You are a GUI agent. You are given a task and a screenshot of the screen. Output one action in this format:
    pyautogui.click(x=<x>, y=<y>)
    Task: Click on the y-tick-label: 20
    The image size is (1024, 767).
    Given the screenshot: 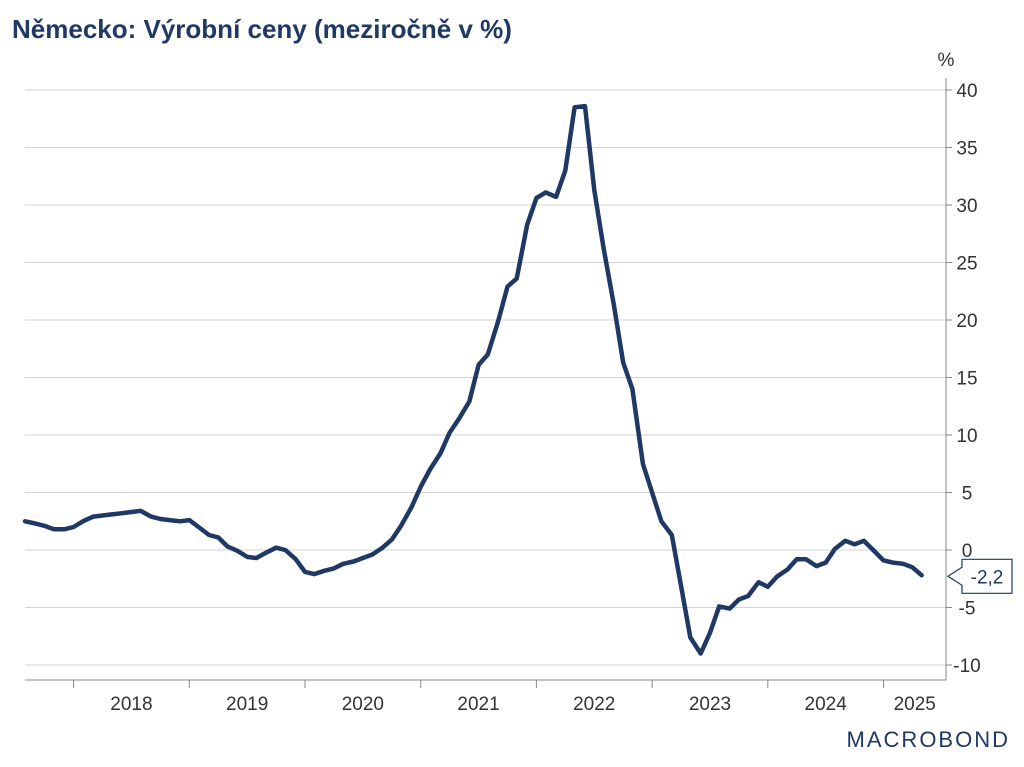 What is the action you would take?
    pyautogui.click(x=966, y=321)
    